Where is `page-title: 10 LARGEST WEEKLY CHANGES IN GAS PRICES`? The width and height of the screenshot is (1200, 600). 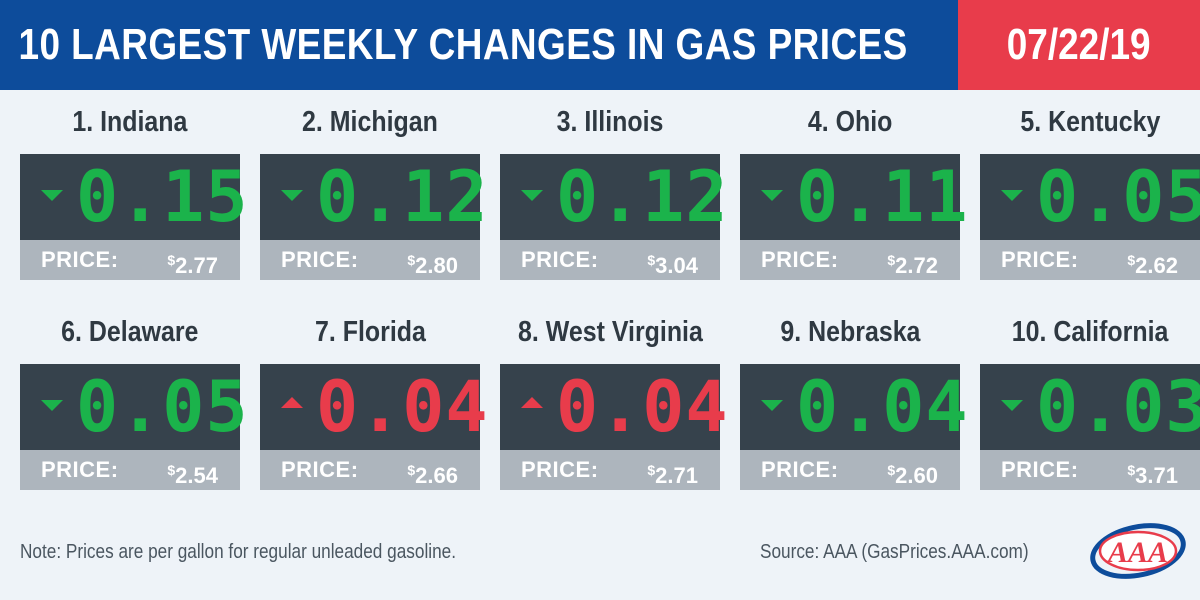
page-title: 10 LARGEST WEEKLY CHANGES IN GAS PRICES is located at coordinates (463, 44).